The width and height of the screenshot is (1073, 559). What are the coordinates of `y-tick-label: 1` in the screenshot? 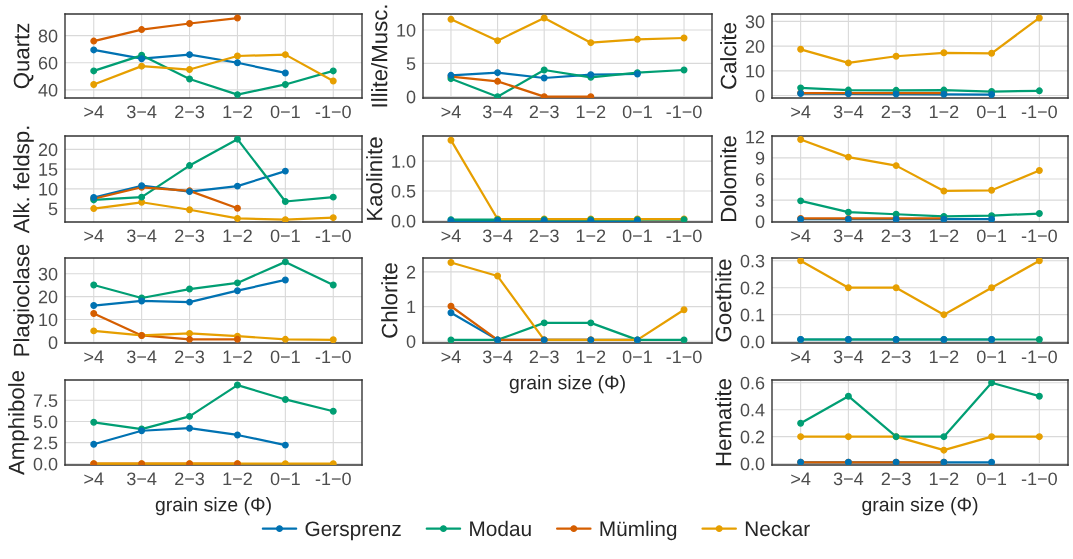 It's located at (411, 307).